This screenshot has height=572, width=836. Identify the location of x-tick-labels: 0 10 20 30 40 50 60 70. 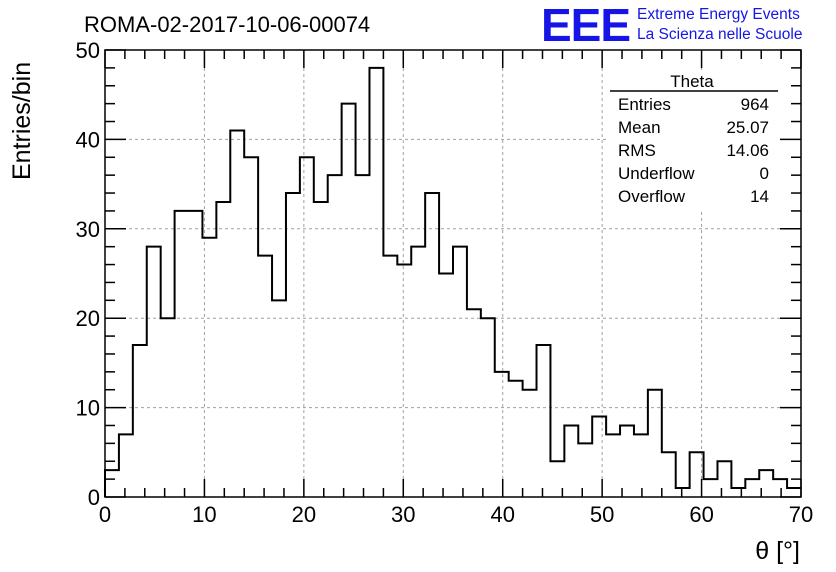
(456, 514).